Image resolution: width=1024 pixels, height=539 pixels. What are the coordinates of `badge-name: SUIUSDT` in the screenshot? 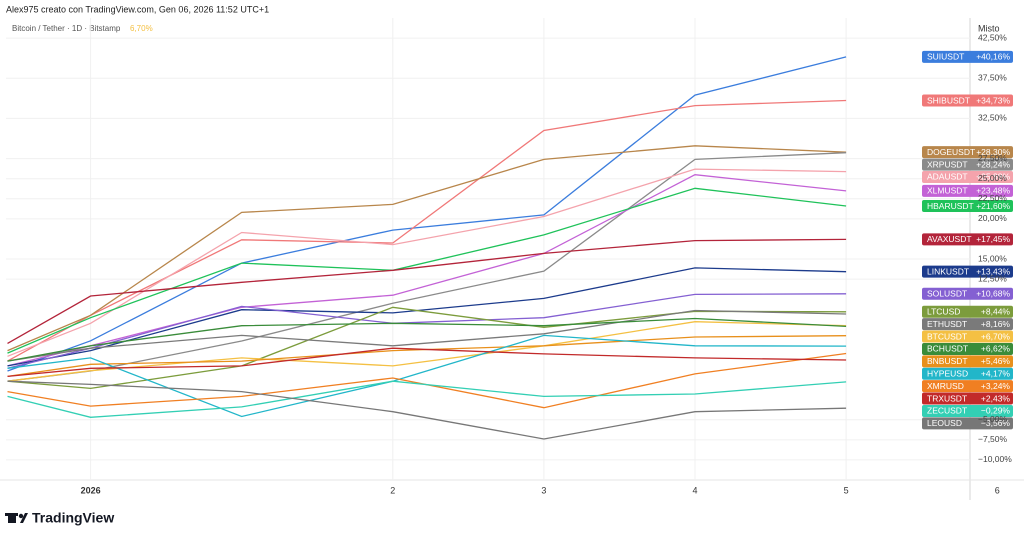 It's located at (945, 57).